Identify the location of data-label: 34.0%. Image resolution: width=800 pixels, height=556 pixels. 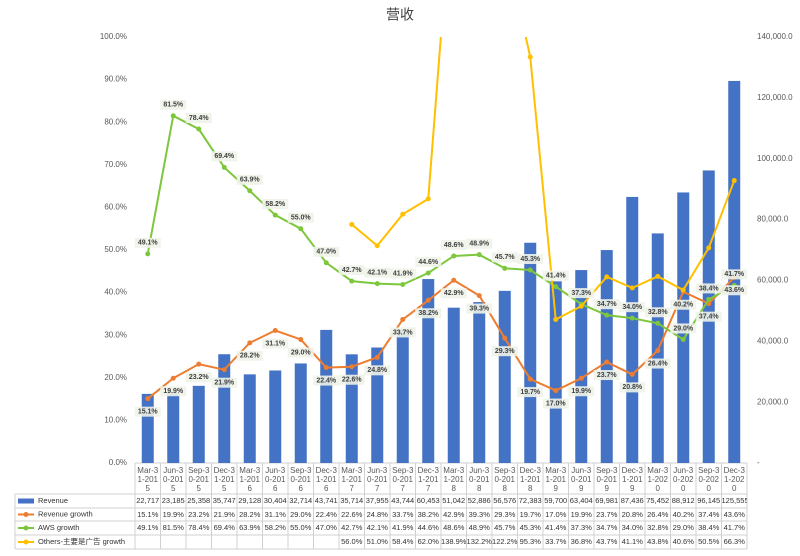
(632, 307).